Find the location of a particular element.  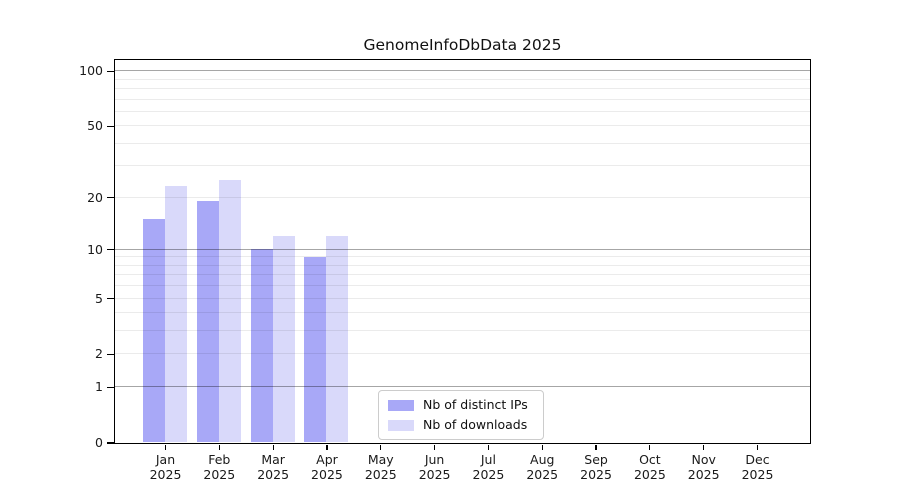

x-tick-label: May 2025 is located at coordinates (381, 467).